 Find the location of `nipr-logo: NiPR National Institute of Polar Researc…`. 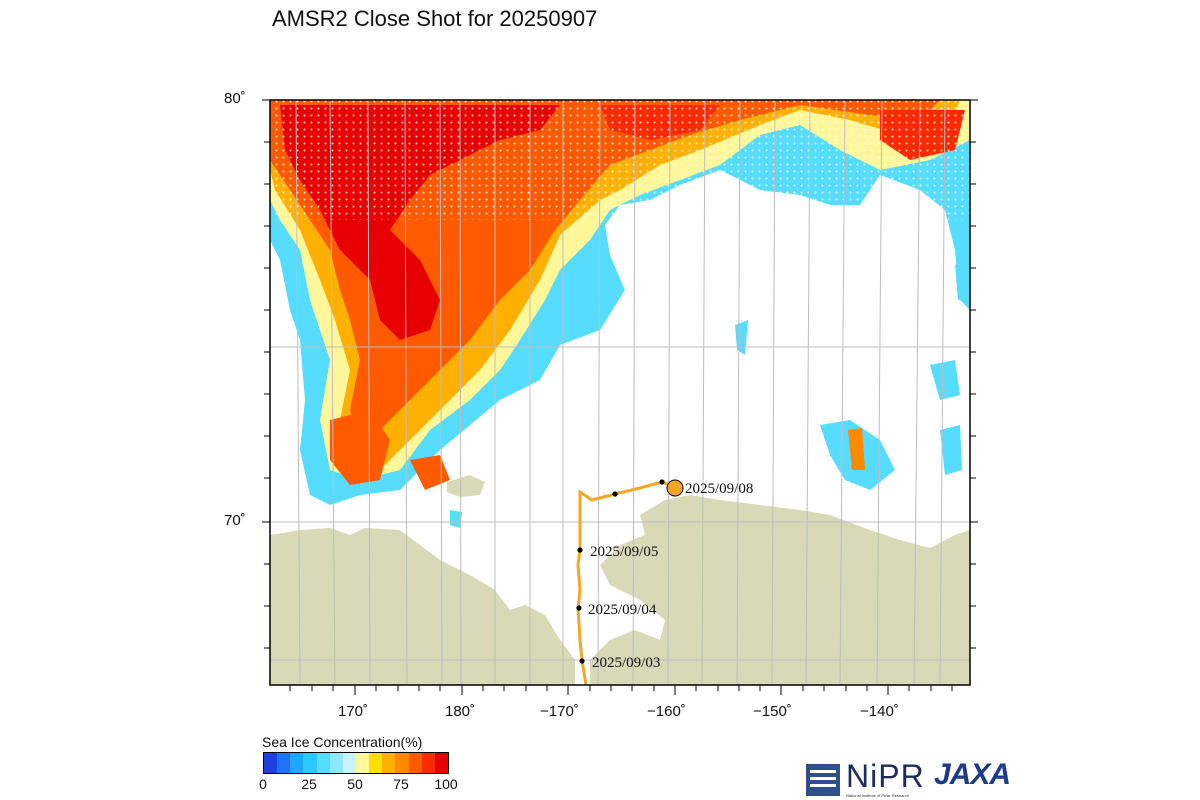

nipr-logo: NiPR National Institute of Polar Researc… is located at coordinates (868, 779).